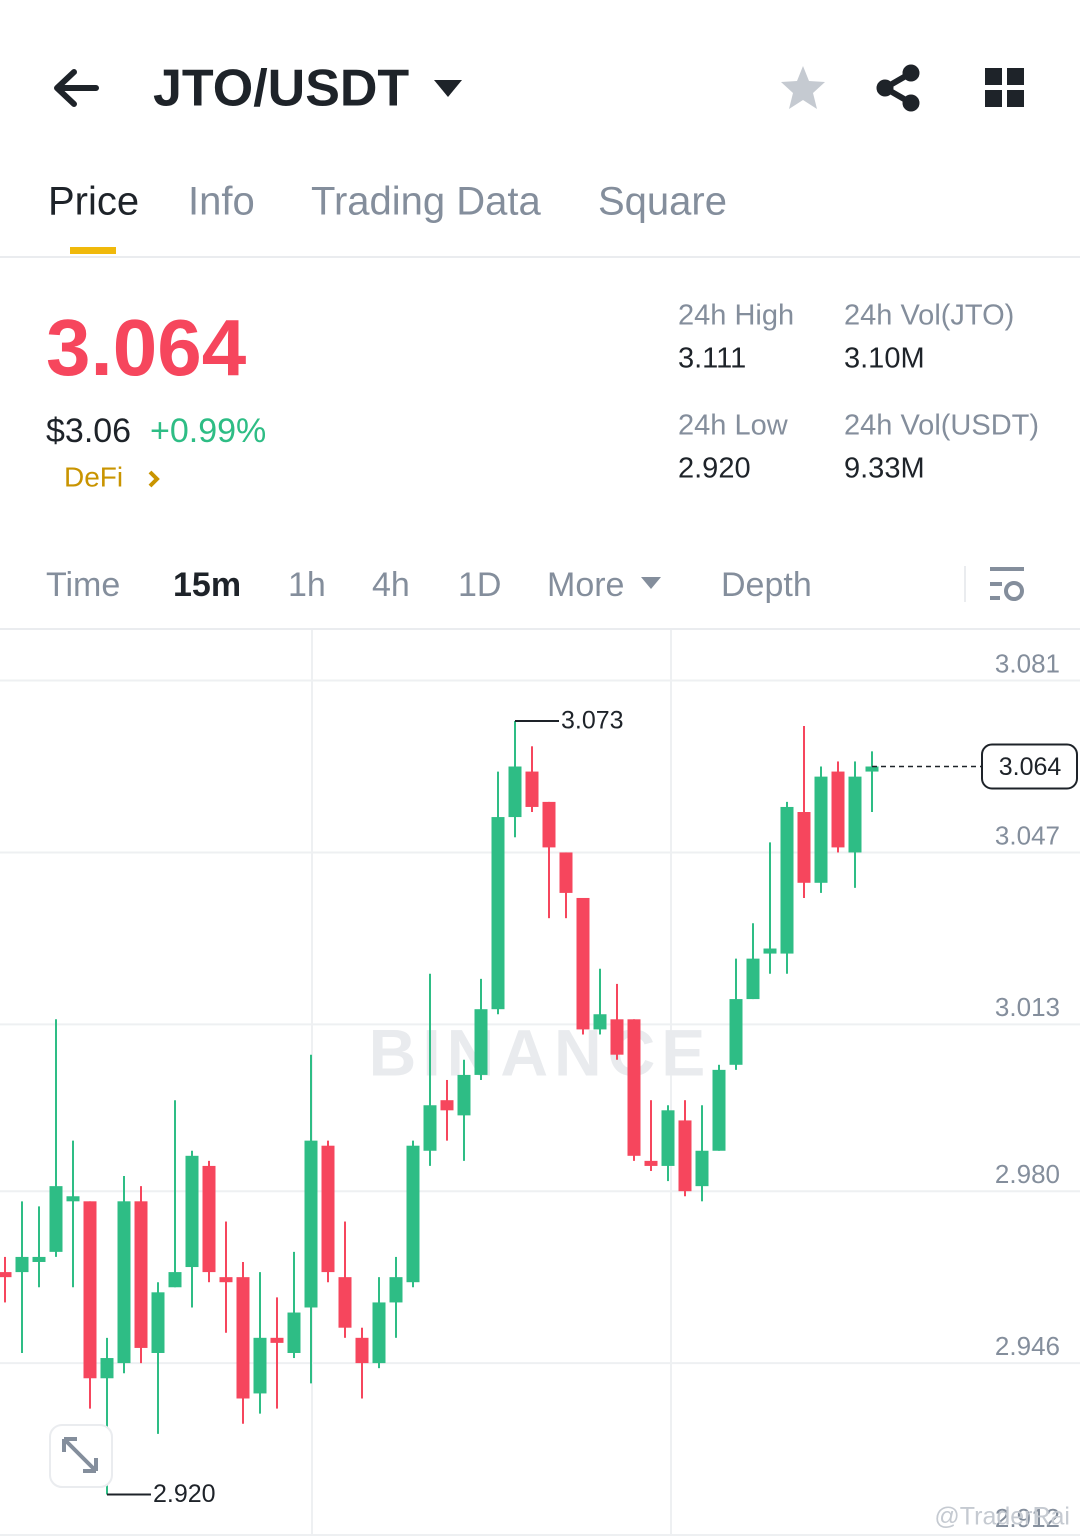 This screenshot has height=1540, width=1080. What do you see at coordinates (207, 585) in the screenshot?
I see `interval: 15m` at bounding box center [207, 585].